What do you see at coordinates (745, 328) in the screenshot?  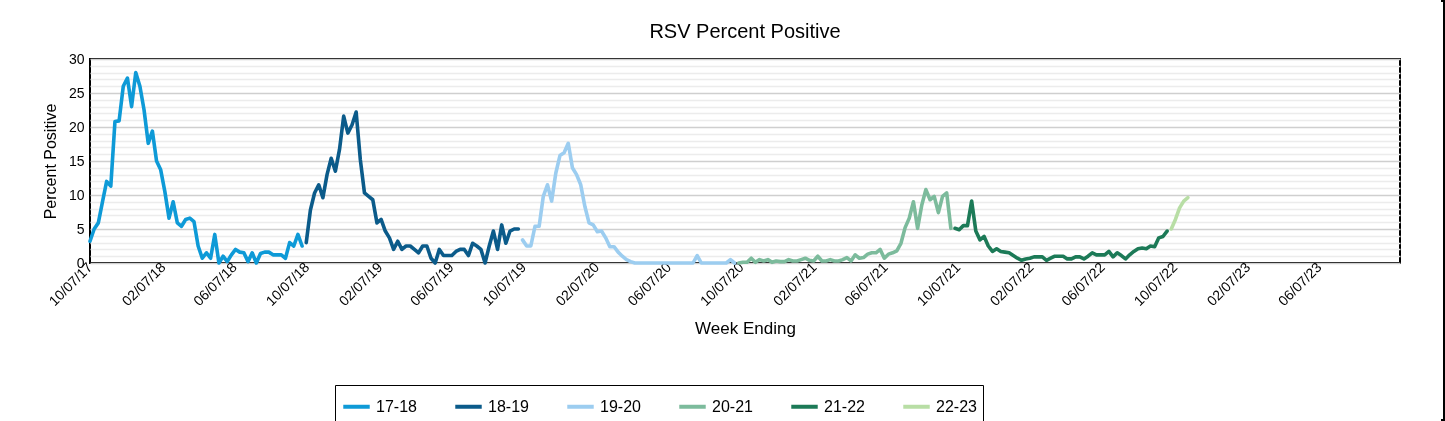 I see `x-axis-title: Week Ending` at bounding box center [745, 328].